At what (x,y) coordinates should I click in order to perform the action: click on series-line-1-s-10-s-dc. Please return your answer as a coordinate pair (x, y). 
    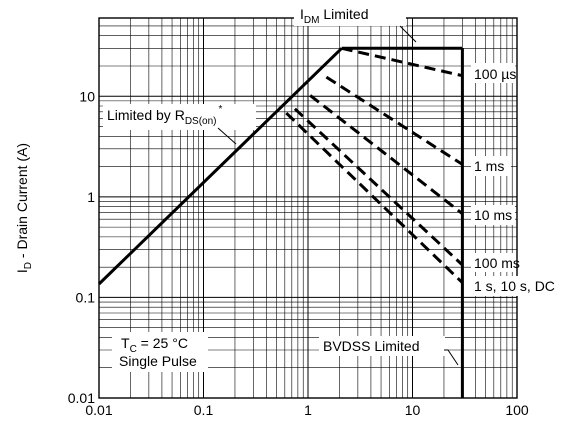
    Looking at the image, I should click on (374, 198).